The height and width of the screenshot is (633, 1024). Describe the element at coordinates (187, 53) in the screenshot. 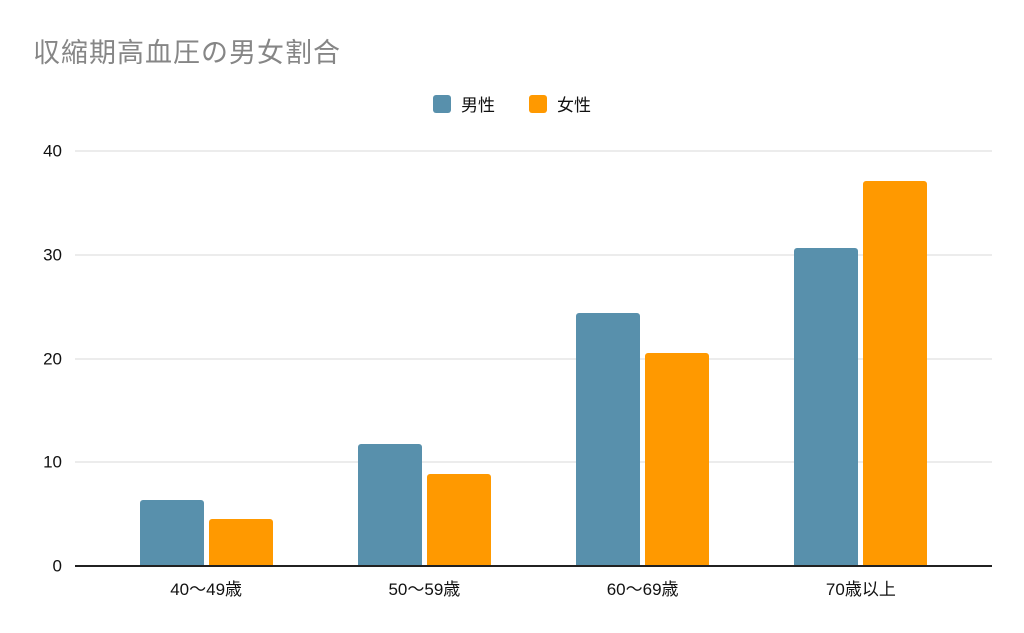

I see `chart-title: 収縮期高血圧の男女割合` at that location.